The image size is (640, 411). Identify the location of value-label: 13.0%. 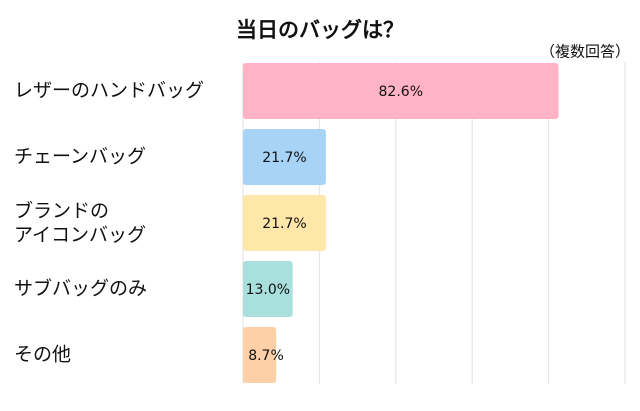
(268, 290).